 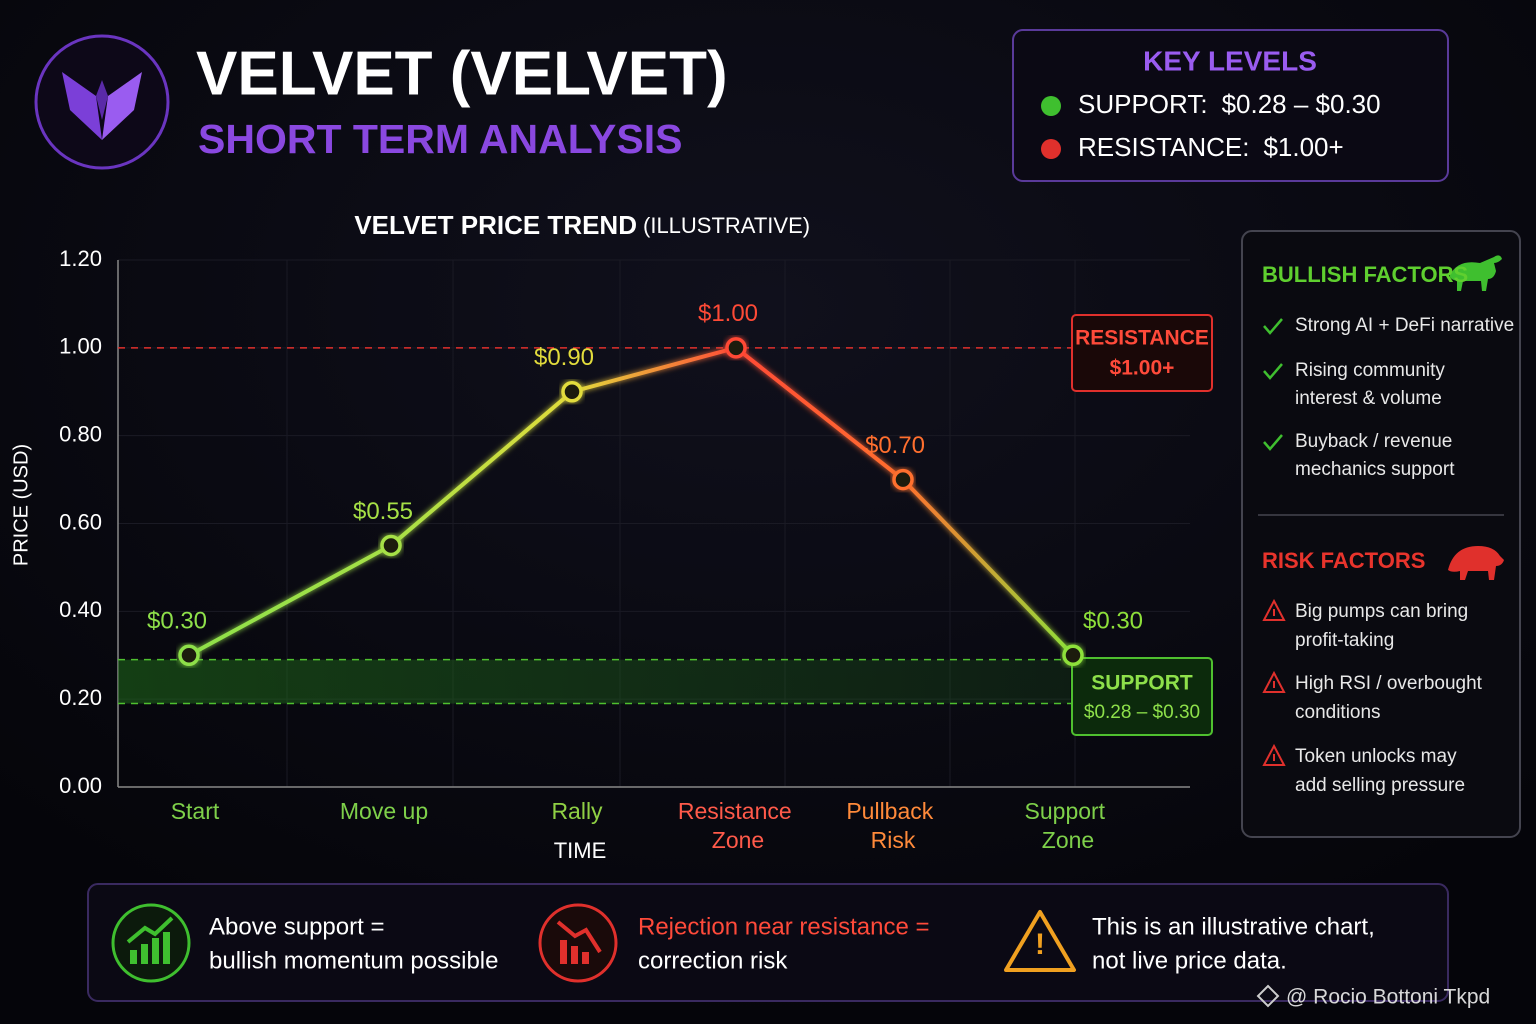 I want to click on support-text: $0.28 – $0.30, so click(x=1142, y=712).